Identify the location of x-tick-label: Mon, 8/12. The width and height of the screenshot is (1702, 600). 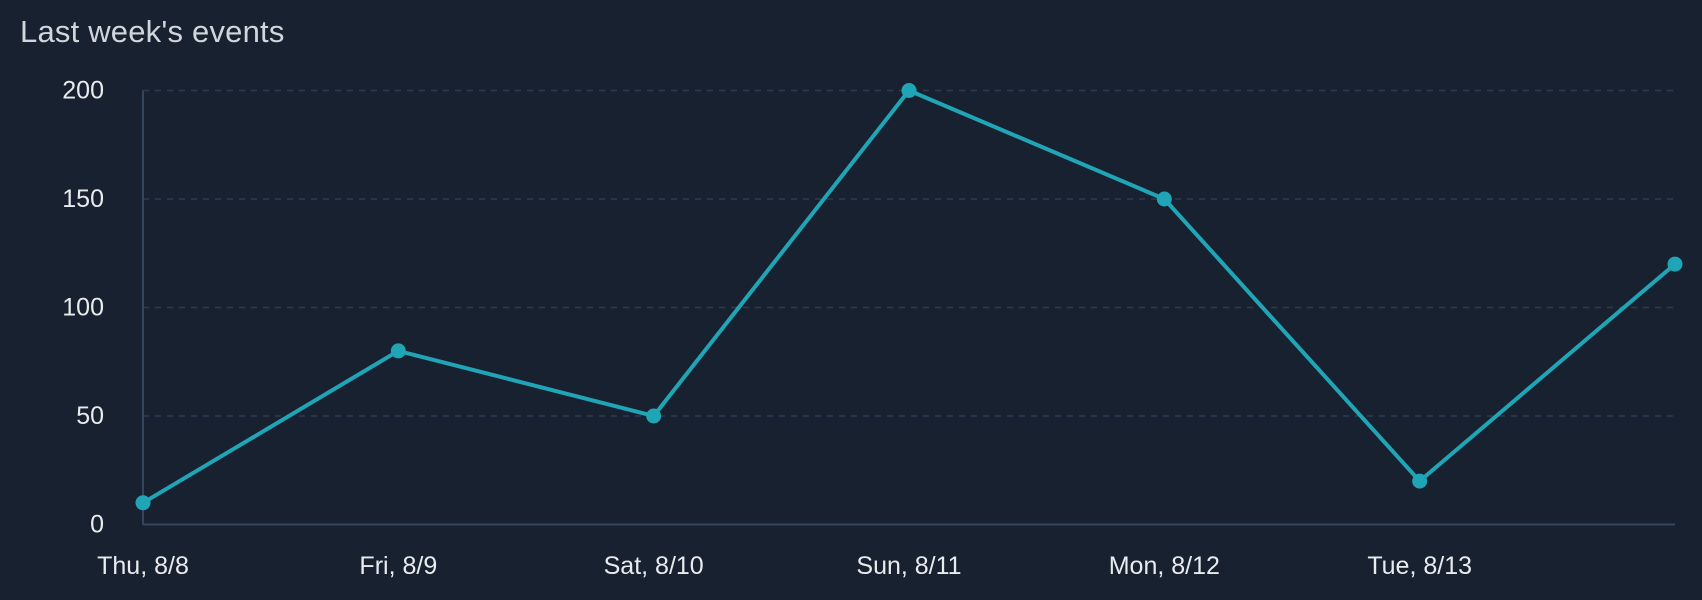
(1164, 566).